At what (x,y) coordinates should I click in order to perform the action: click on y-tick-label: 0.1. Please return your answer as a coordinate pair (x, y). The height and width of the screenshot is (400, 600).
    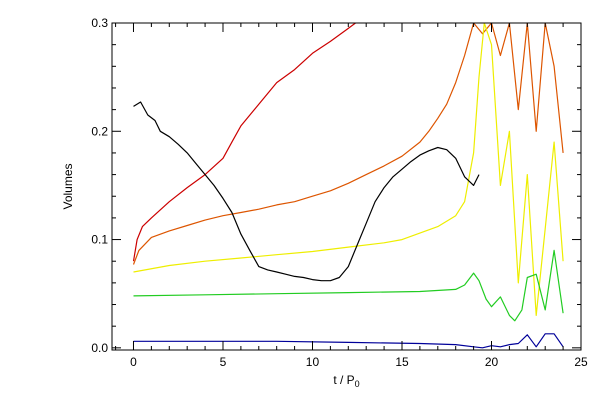
    Looking at the image, I should click on (99, 240).